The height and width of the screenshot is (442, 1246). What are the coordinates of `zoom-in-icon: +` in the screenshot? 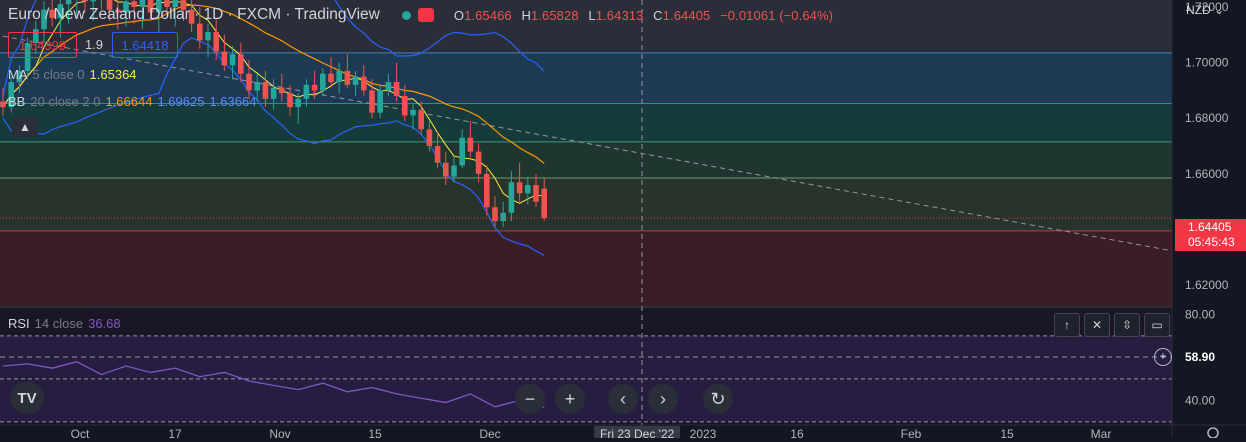 It's located at (570, 399).